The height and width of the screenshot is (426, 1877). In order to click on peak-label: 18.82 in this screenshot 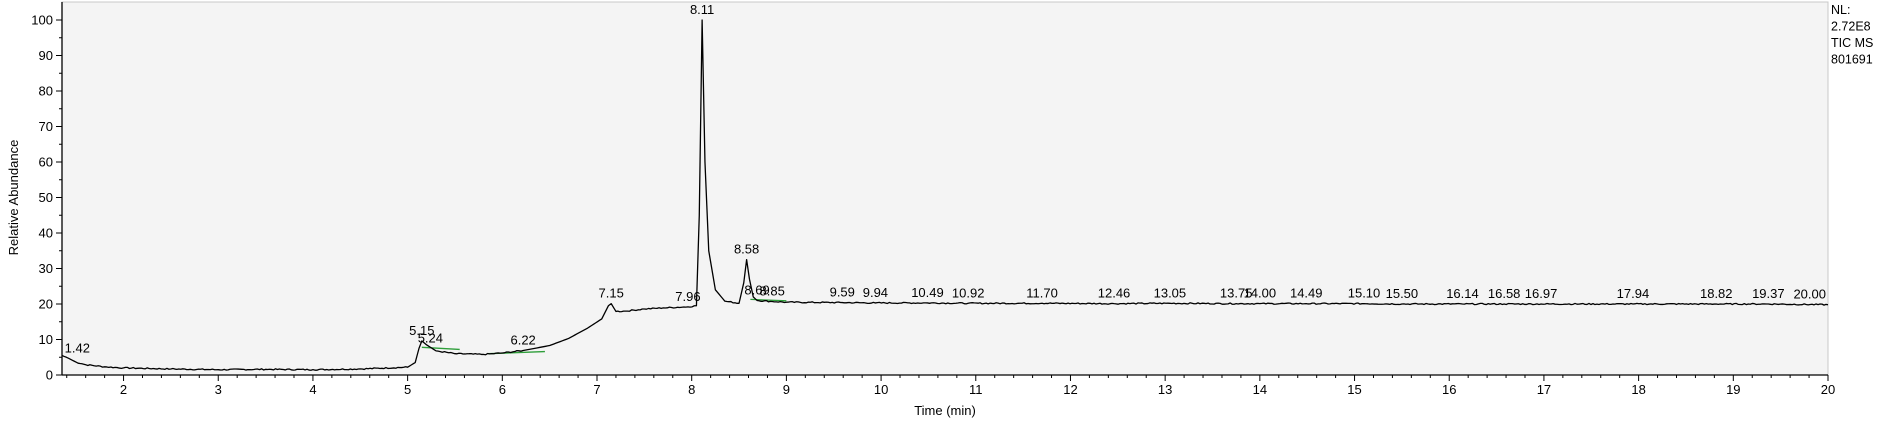, I will do `click(1716, 293)`.